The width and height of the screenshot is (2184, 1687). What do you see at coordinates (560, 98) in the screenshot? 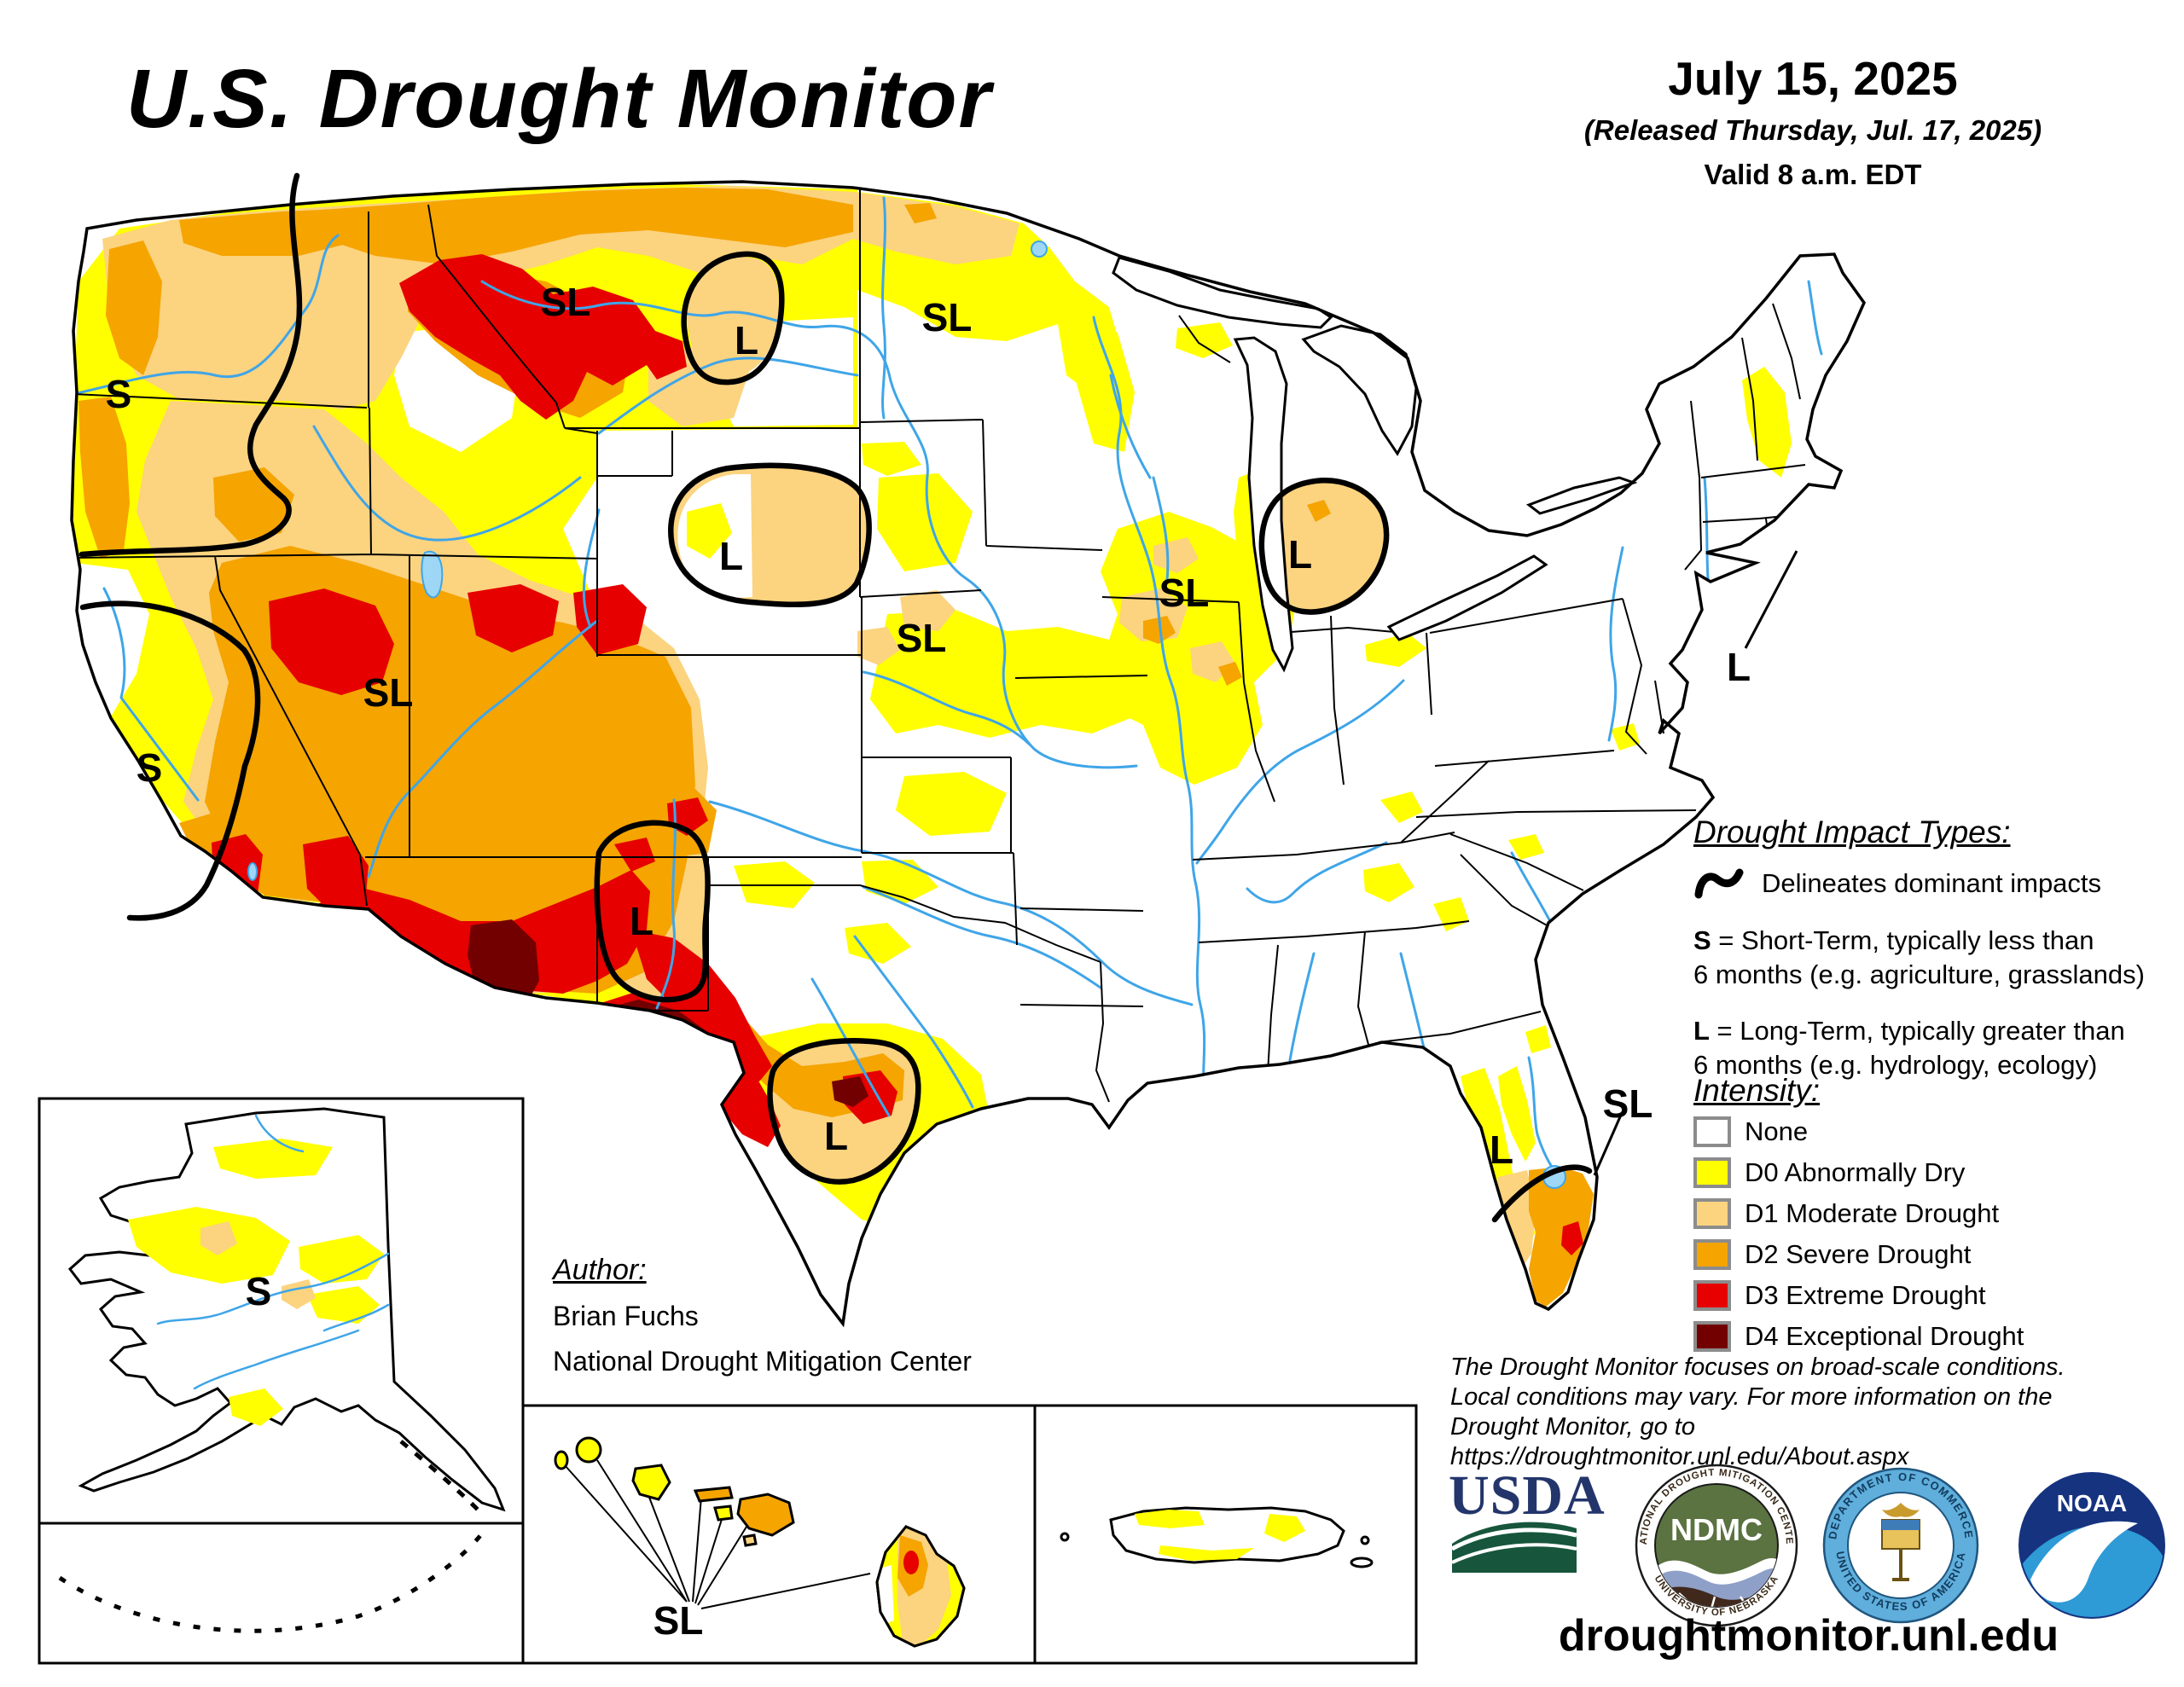
I see `page-title: U.S. Drought Monitor` at bounding box center [560, 98].